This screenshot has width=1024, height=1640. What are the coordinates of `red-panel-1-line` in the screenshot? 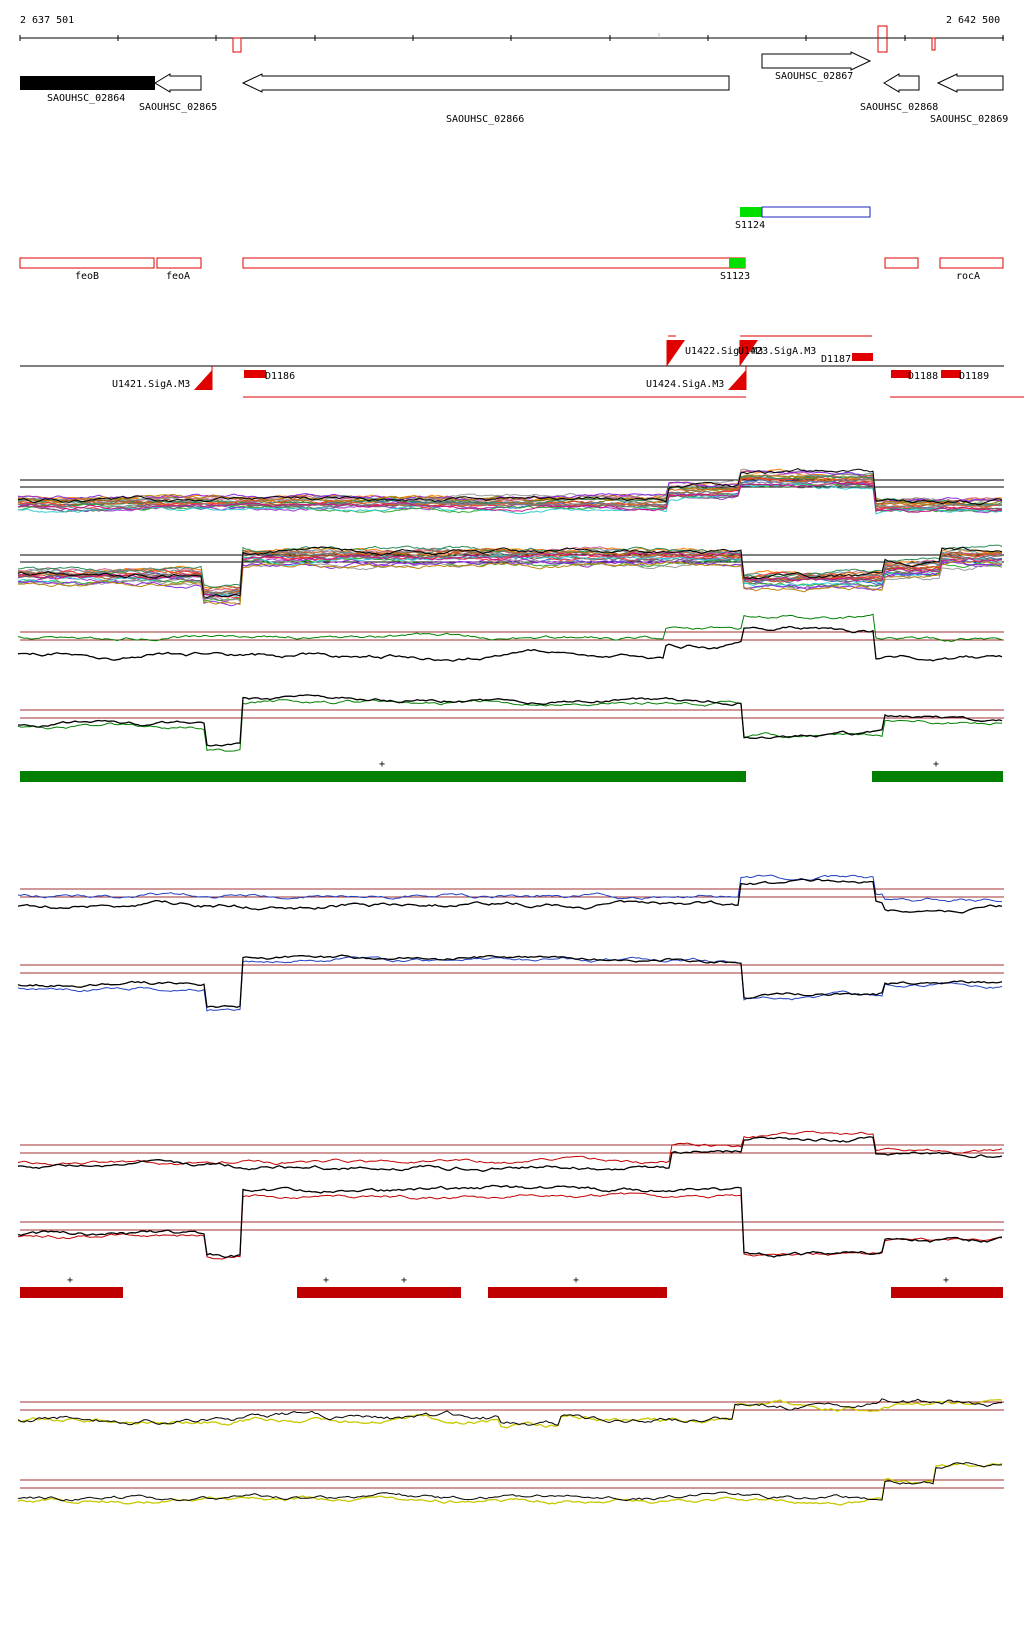 It's located at (510, 1154).